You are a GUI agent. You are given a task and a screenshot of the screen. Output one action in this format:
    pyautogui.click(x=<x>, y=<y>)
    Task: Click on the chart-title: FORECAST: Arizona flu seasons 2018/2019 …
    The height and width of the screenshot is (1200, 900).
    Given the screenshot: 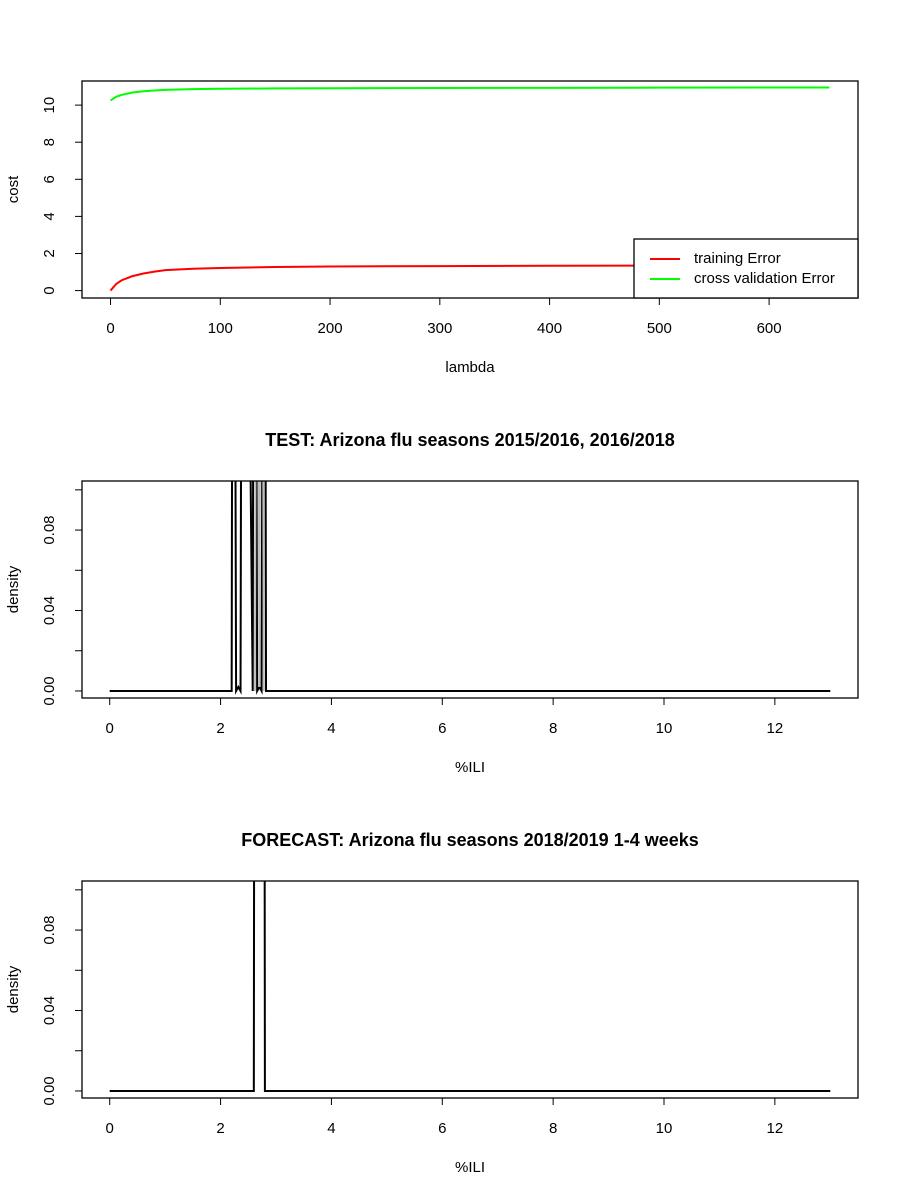 What is the action you would take?
    pyautogui.click(x=470, y=840)
    